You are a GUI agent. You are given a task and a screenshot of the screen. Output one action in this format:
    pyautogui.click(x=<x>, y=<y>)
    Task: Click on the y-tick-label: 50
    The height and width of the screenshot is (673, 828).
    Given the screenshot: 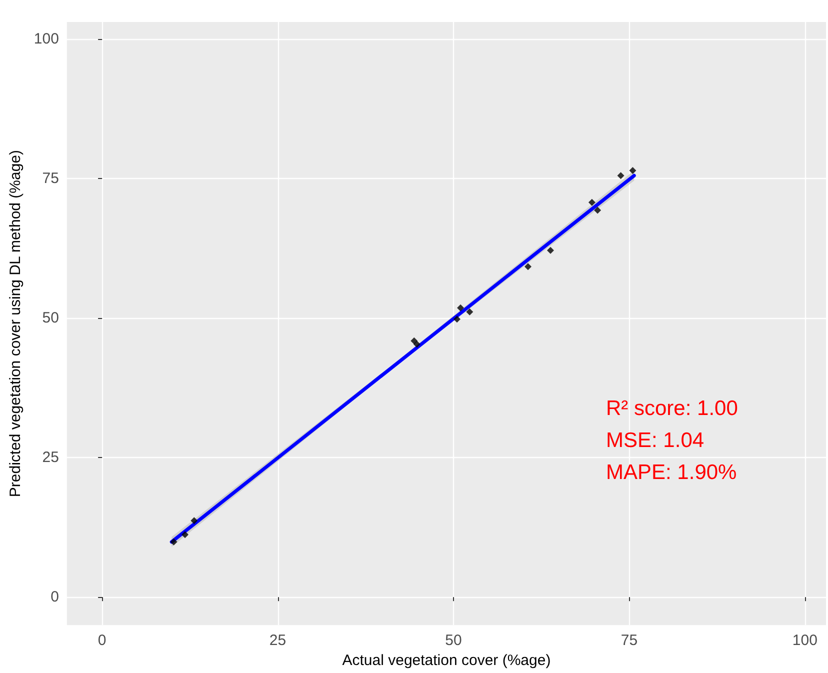 What is the action you would take?
    pyautogui.click(x=50, y=317)
    